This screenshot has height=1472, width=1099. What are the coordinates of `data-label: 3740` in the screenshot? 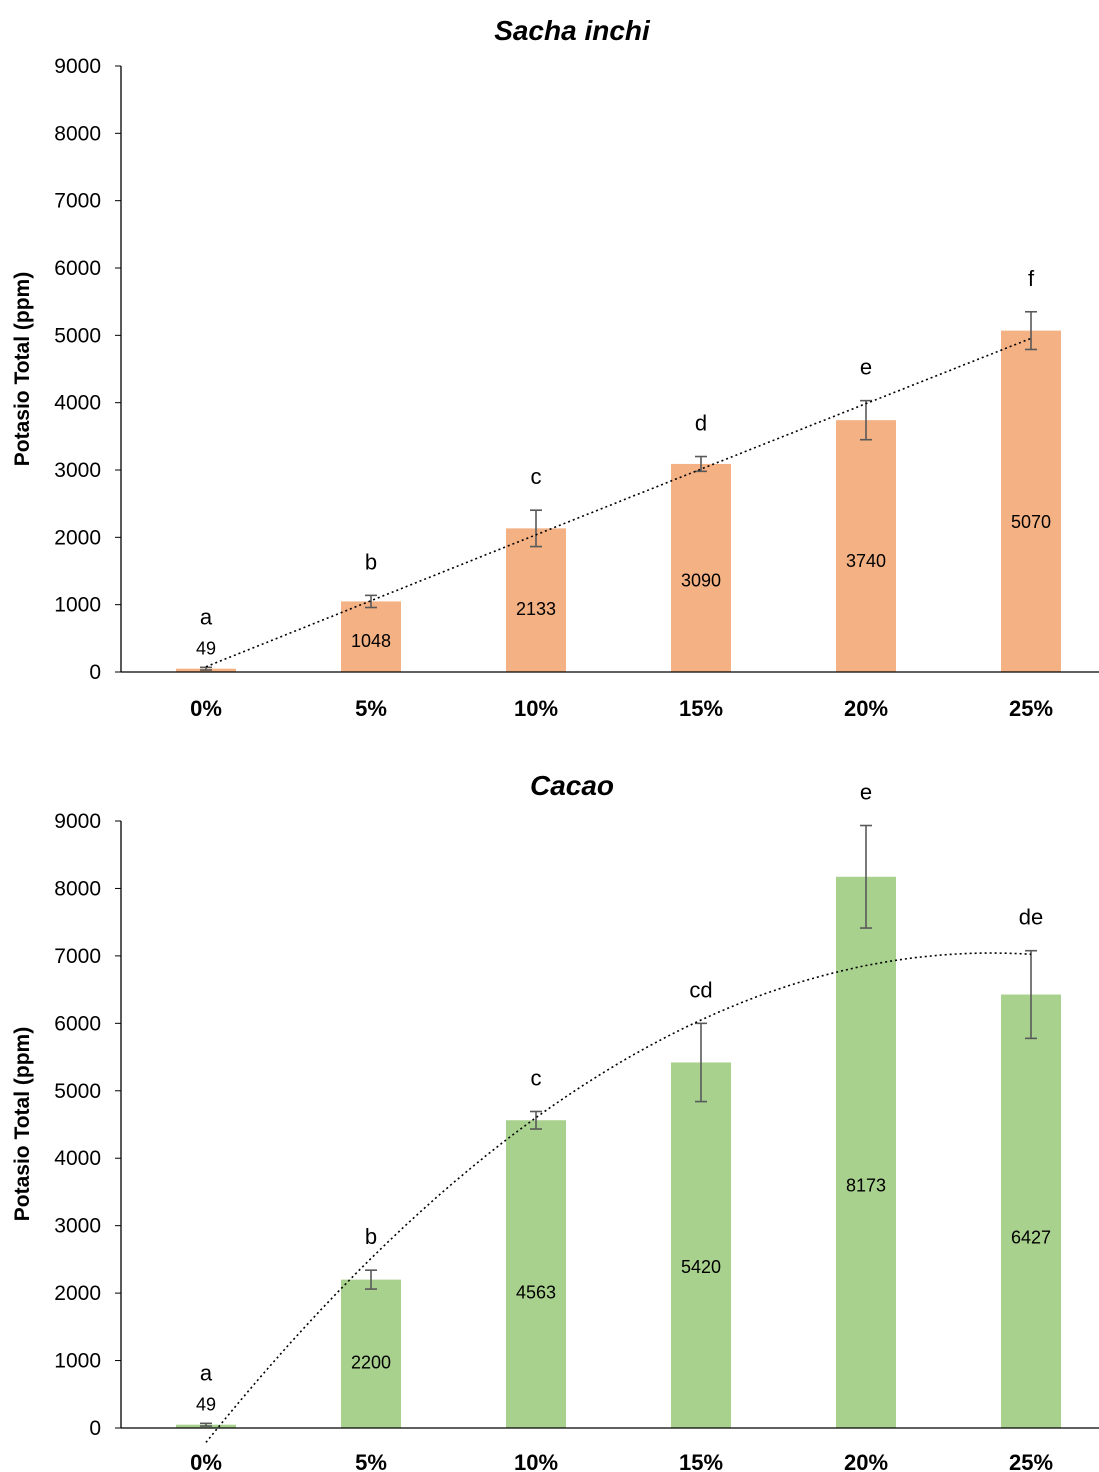 It's located at (866, 561).